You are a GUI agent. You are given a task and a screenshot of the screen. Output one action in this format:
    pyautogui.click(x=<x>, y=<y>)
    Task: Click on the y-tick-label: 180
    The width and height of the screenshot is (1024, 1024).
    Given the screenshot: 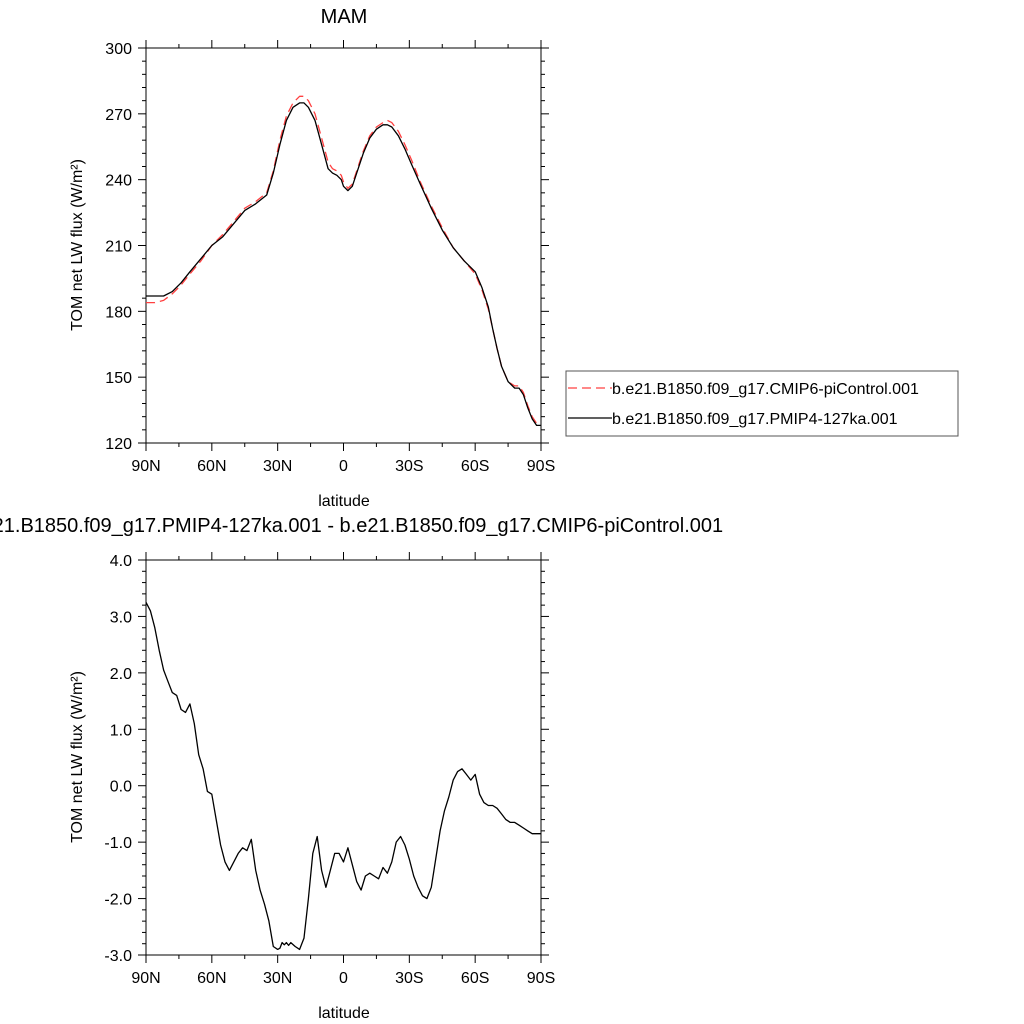 What is the action you would take?
    pyautogui.click(x=118, y=312)
    